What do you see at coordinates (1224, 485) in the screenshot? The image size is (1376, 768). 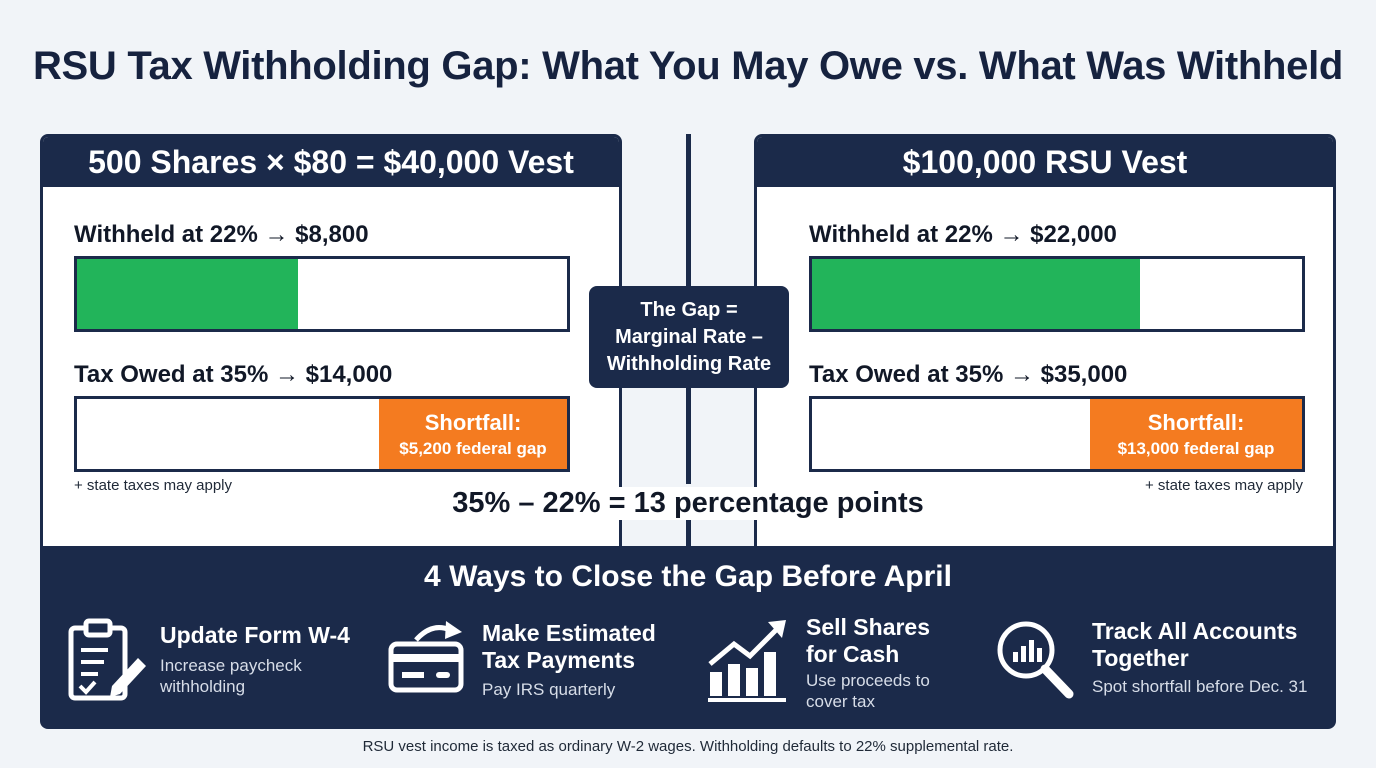 I see `right-state-note: + state taxes may apply` at bounding box center [1224, 485].